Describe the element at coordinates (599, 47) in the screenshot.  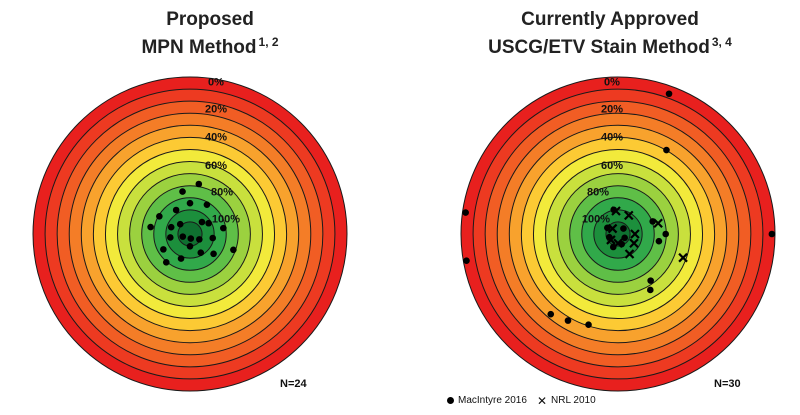
I see `chart-title-right-method: USCG/ETV Stain Method` at that location.